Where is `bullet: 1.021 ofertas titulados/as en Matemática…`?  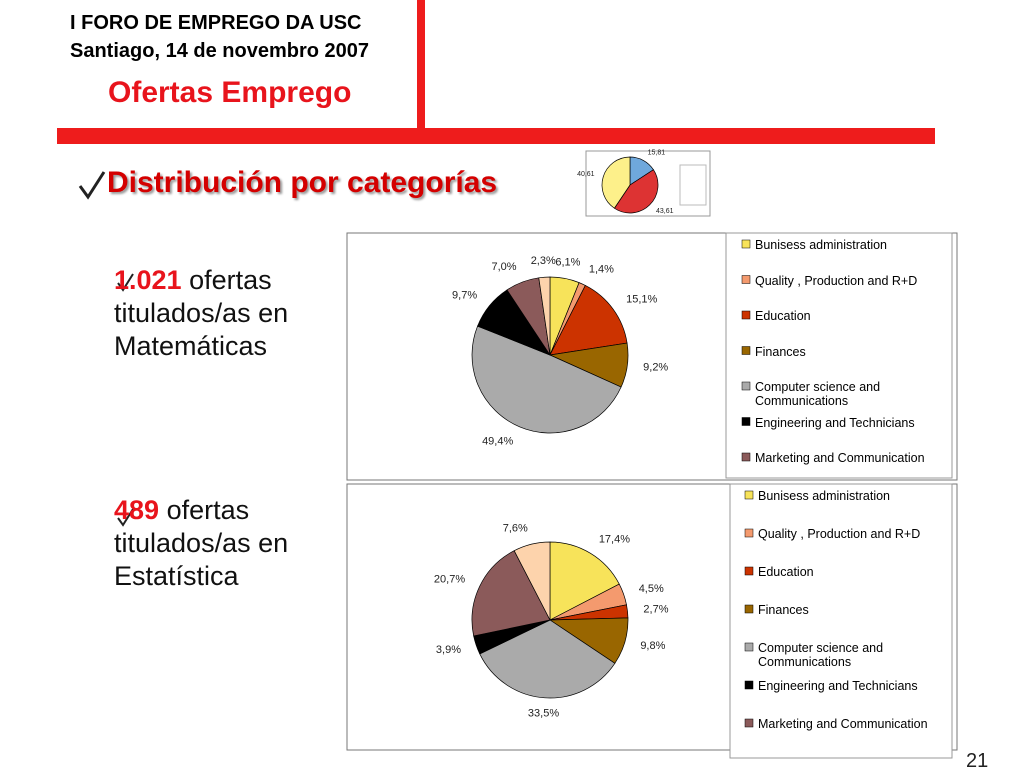
bullet: 1.021 ofertas titulados/as en Matemática… is located at coordinates (221, 313).